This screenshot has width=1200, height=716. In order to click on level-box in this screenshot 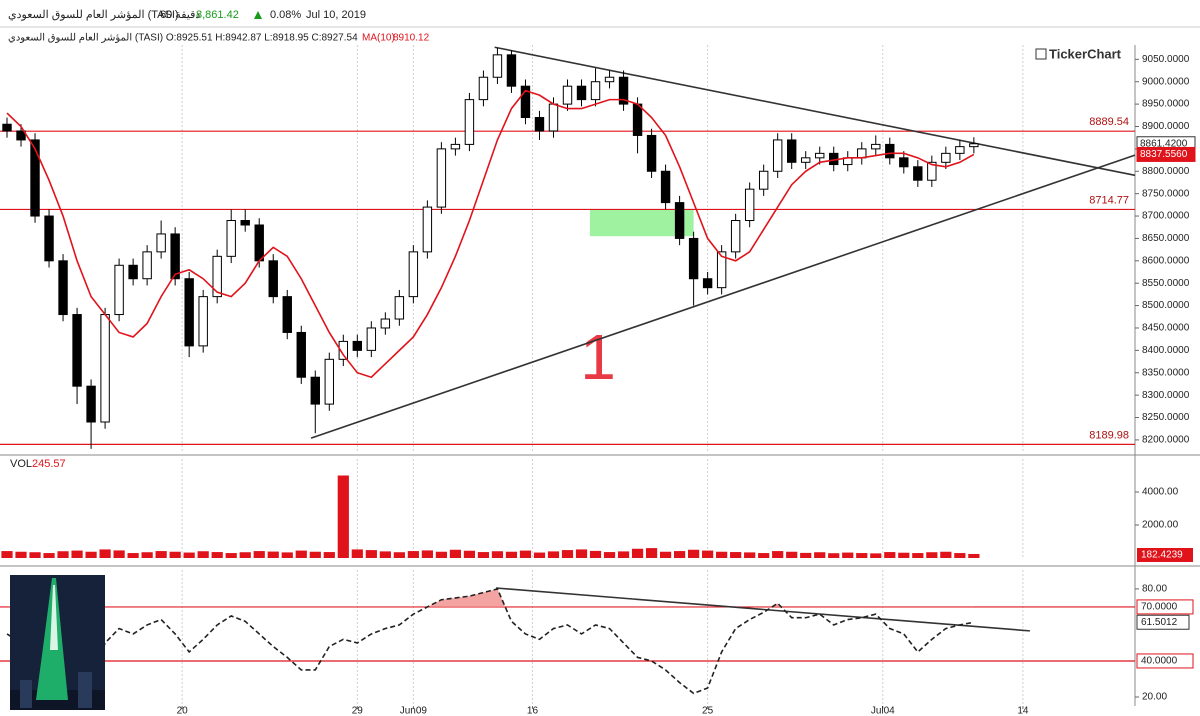, I will do `click(1165, 607)`.